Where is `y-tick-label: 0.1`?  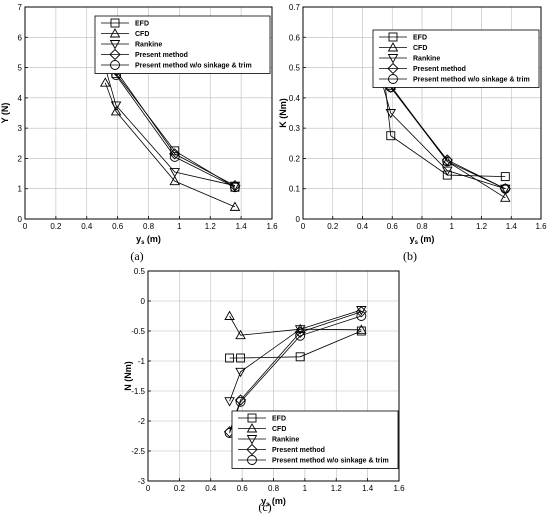 y-tick-label: 0.1 is located at coordinates (295, 189).